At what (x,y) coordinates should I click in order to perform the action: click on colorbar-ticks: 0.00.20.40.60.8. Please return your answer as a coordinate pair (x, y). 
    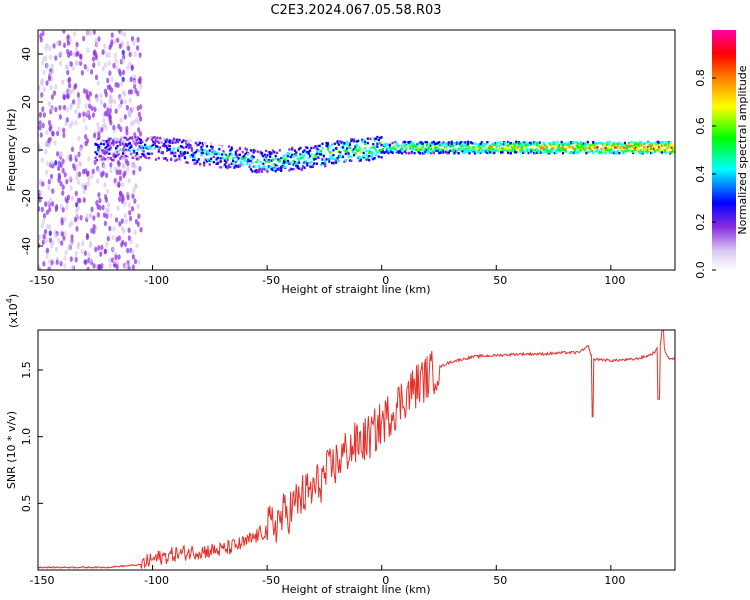
    Looking at the image, I should click on (705, 174).